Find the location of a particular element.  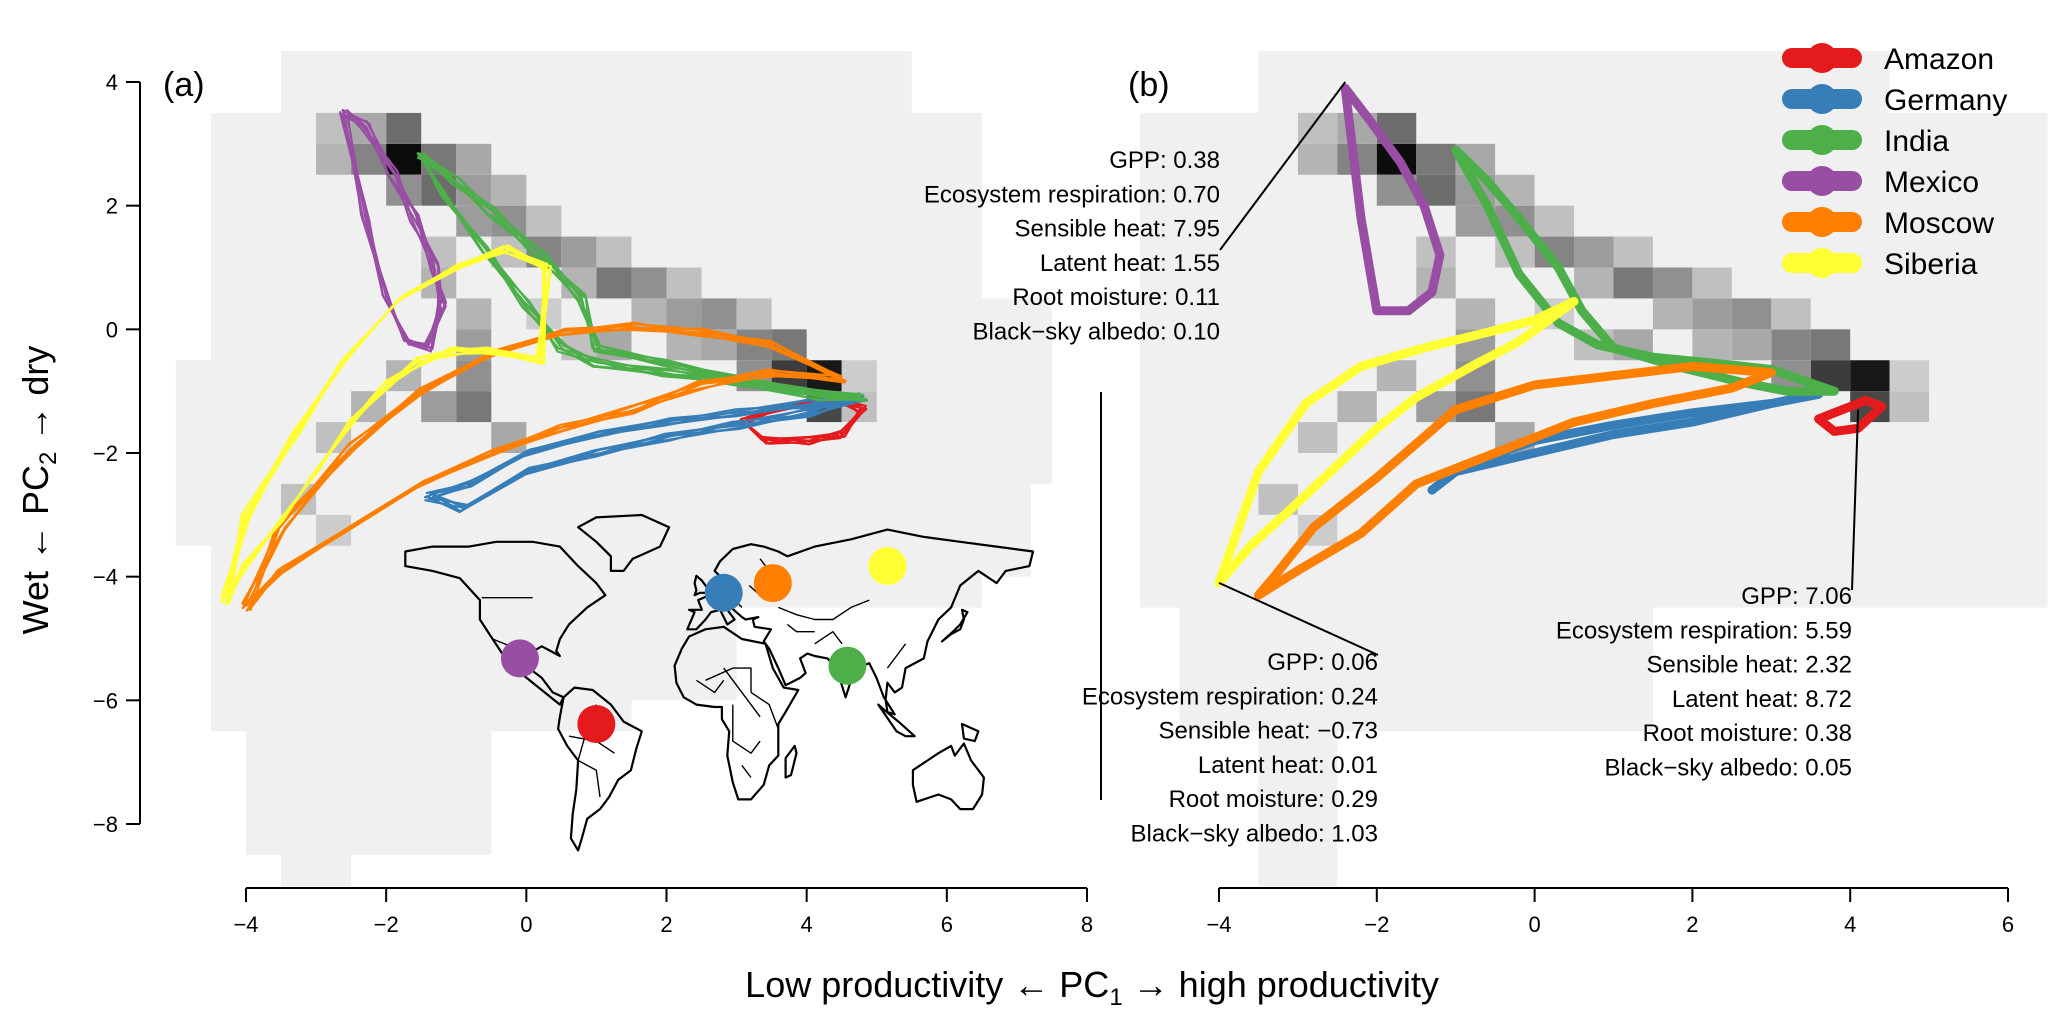

legend-label: Siberia is located at coordinates (1931, 264).